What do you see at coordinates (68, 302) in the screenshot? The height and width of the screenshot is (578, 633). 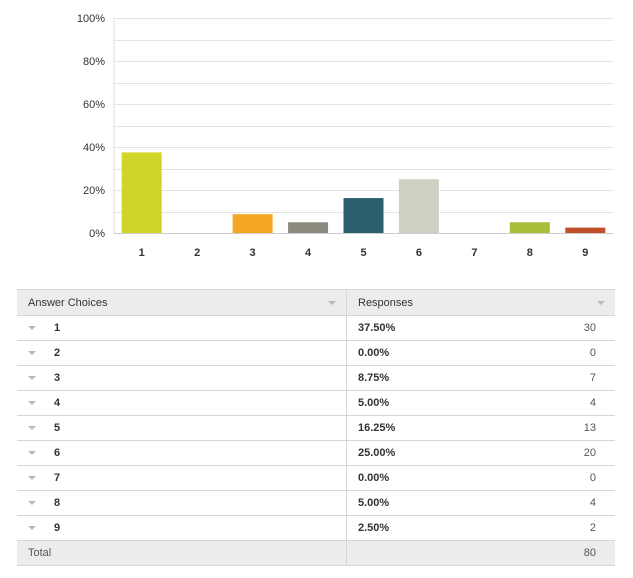 I see `answer-choices-header-label: Answer Choices` at bounding box center [68, 302].